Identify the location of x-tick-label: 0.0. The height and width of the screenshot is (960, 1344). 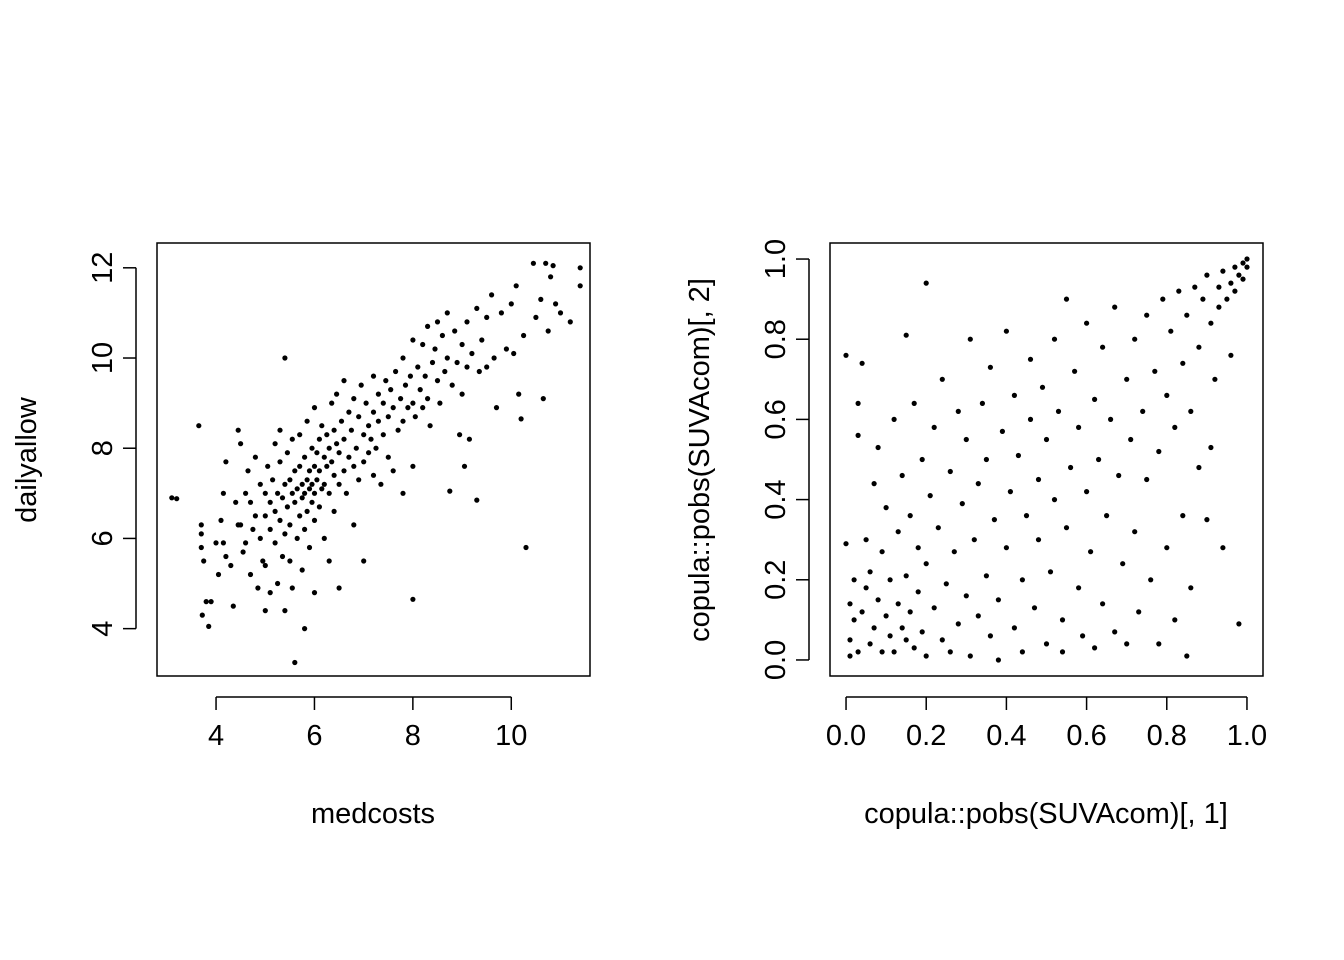
(846, 736).